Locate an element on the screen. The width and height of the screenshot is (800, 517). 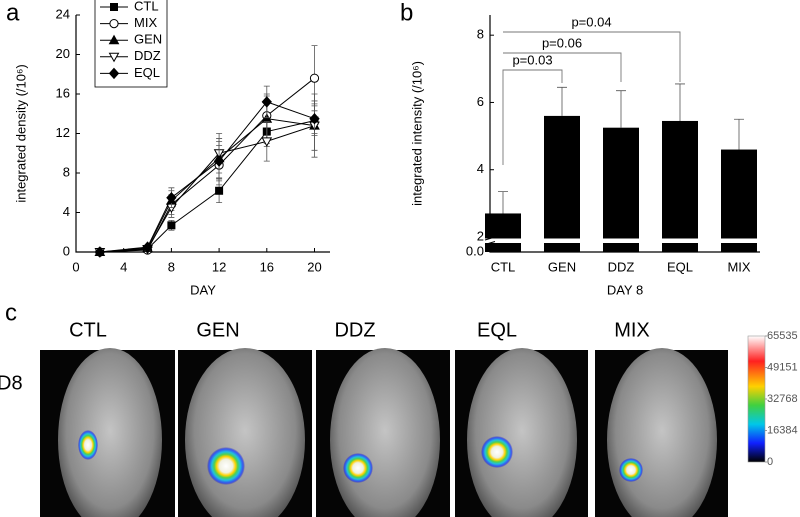
y-axis-label: integrated intensity (/10⁶) is located at coordinates (416, 133).